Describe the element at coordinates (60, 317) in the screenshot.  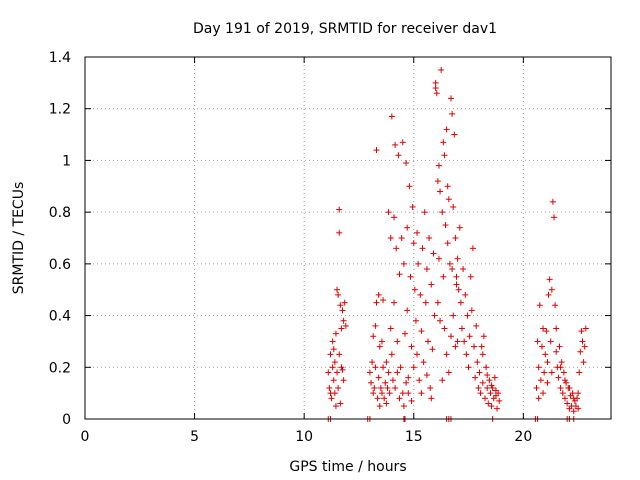
I see `y-tick-label: 0.4` at that location.